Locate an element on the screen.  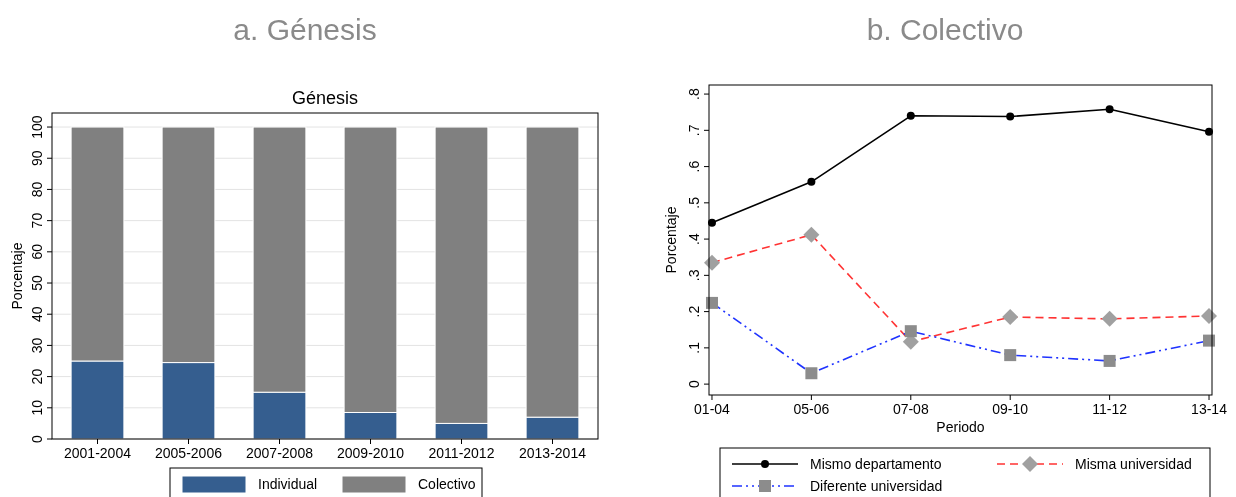
x-tick-label: 2001-2004 is located at coordinates (98, 453).